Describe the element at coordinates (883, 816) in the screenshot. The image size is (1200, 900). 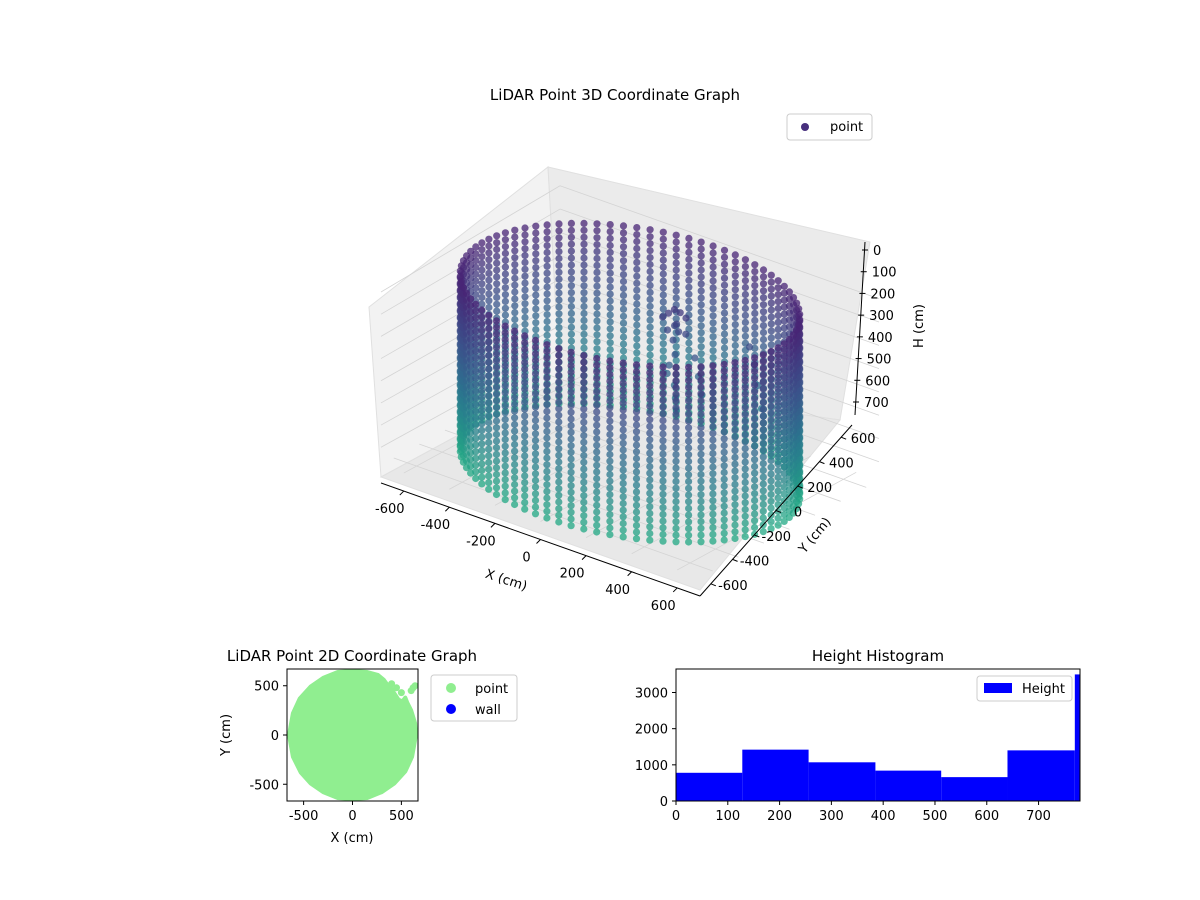
I see `histogram-x-tick-label: 400` at that location.